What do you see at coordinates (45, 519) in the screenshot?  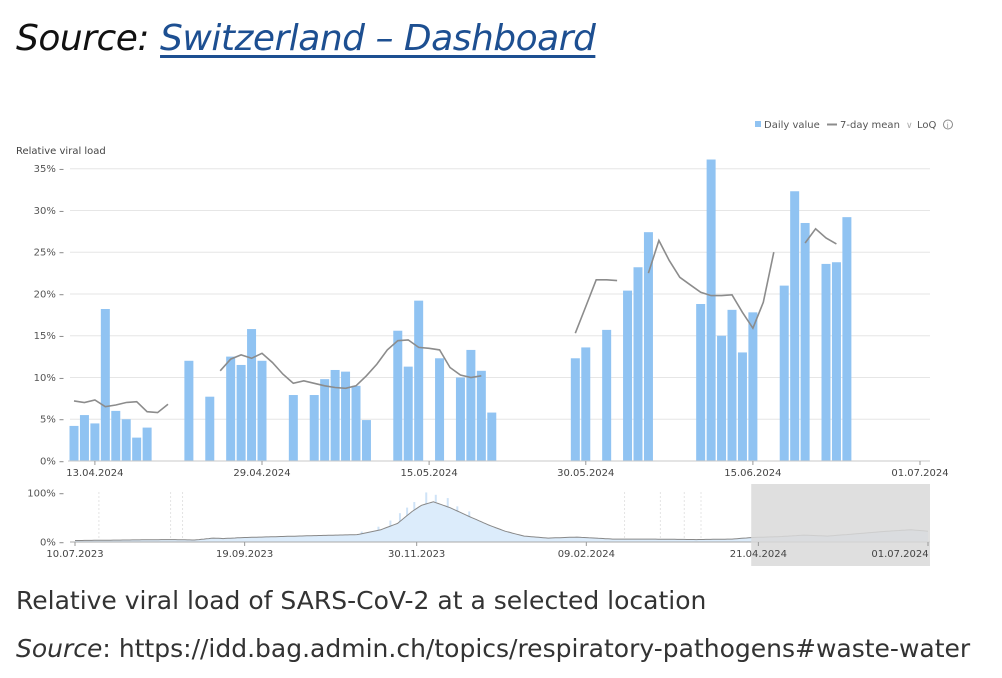 I see `navigator-y-axis: 0% – 100% –` at bounding box center [45, 519].